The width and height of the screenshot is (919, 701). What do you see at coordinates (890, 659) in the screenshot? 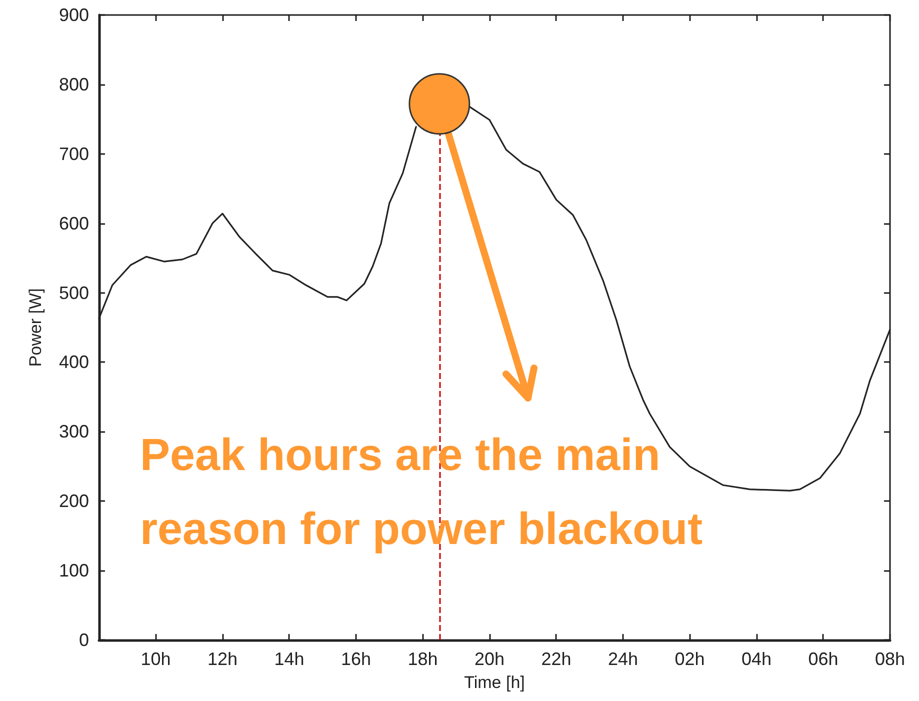
I see `x-tick-label: 08h` at bounding box center [890, 659].